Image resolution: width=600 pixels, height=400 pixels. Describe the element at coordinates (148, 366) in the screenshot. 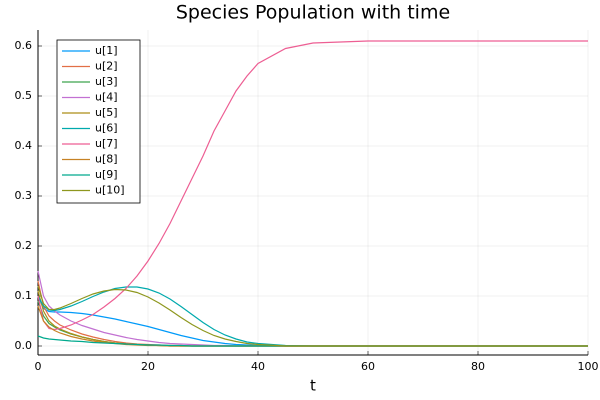

I see `x-tick-label: 20` at that location.